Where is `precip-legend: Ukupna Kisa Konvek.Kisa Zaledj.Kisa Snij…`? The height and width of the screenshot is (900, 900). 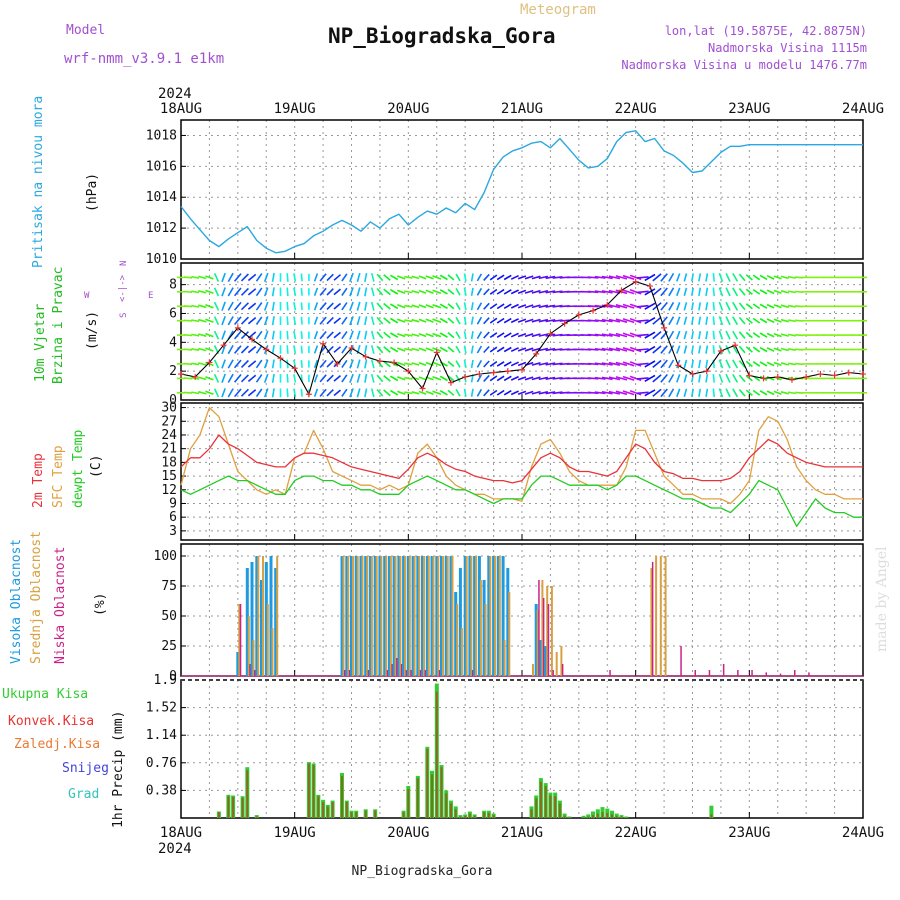
precip-legend: Ukupna Kisa Konvek.Kisa Zaledj.Kisa Snij… is located at coordinates (55, 744).